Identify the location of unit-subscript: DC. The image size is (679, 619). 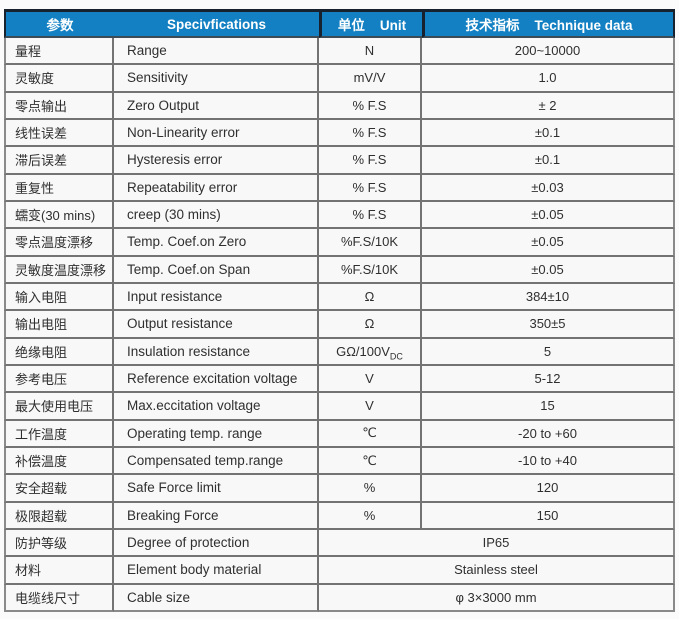
(396, 356).